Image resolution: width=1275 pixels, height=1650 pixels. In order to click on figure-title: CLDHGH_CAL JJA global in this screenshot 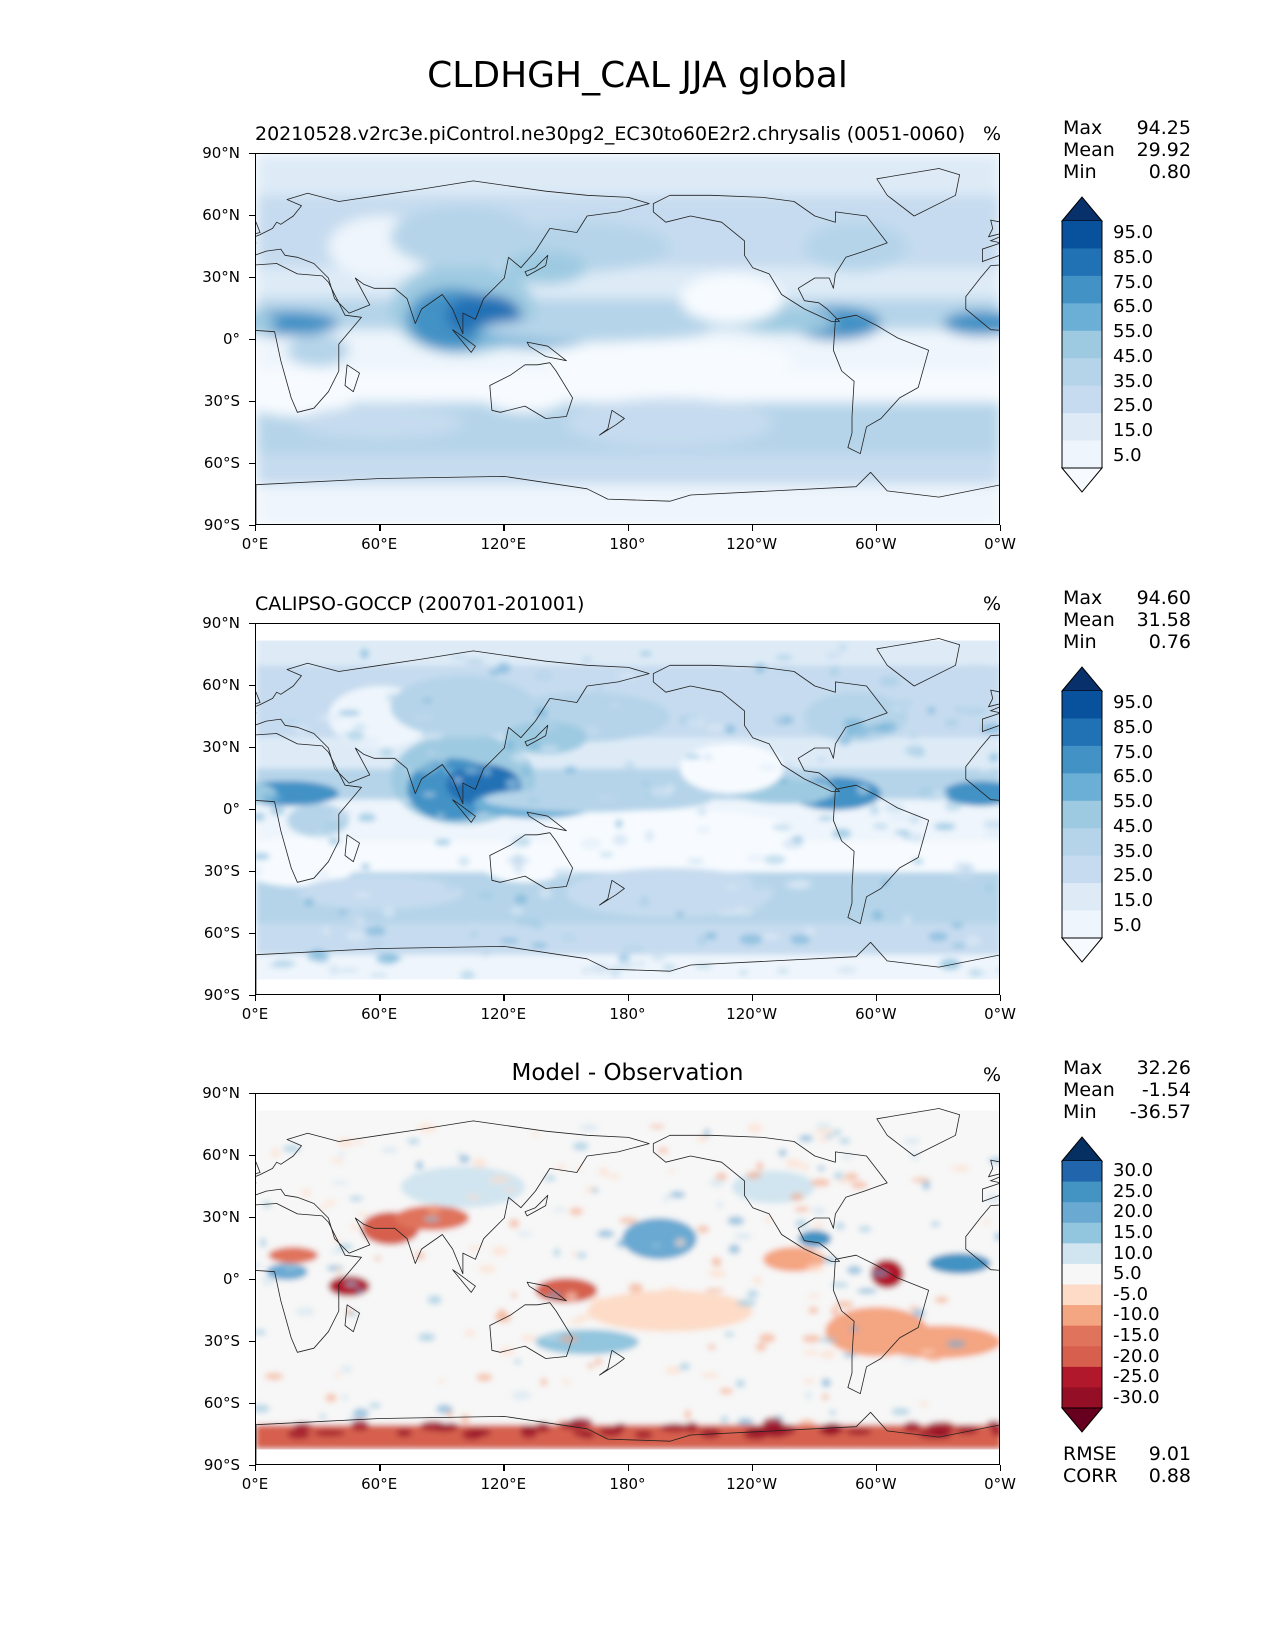, I will do `click(637, 75)`.